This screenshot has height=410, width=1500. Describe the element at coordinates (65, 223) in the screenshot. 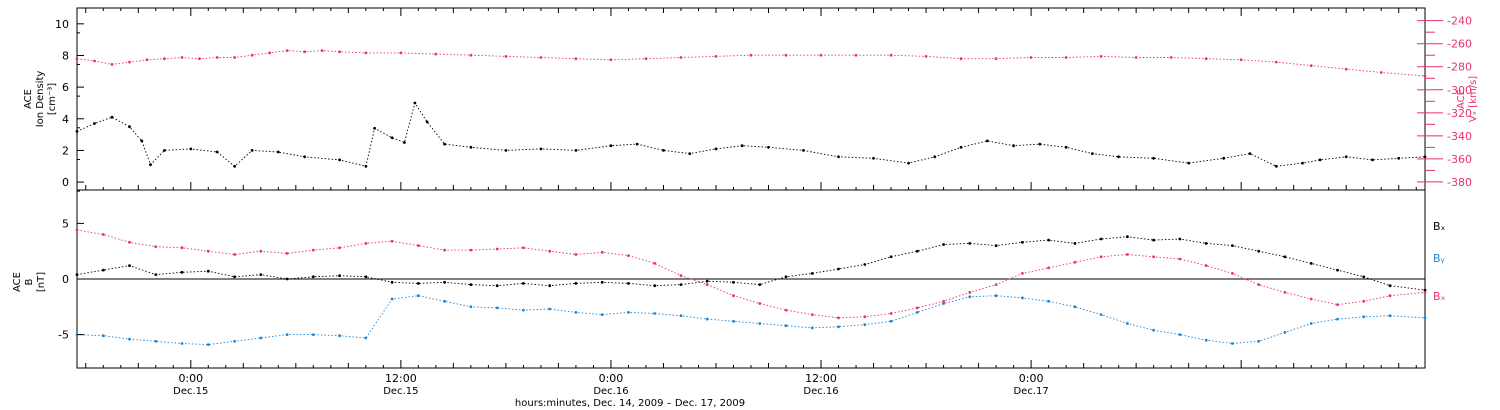

I see `b-tick-label: 5` at that location.